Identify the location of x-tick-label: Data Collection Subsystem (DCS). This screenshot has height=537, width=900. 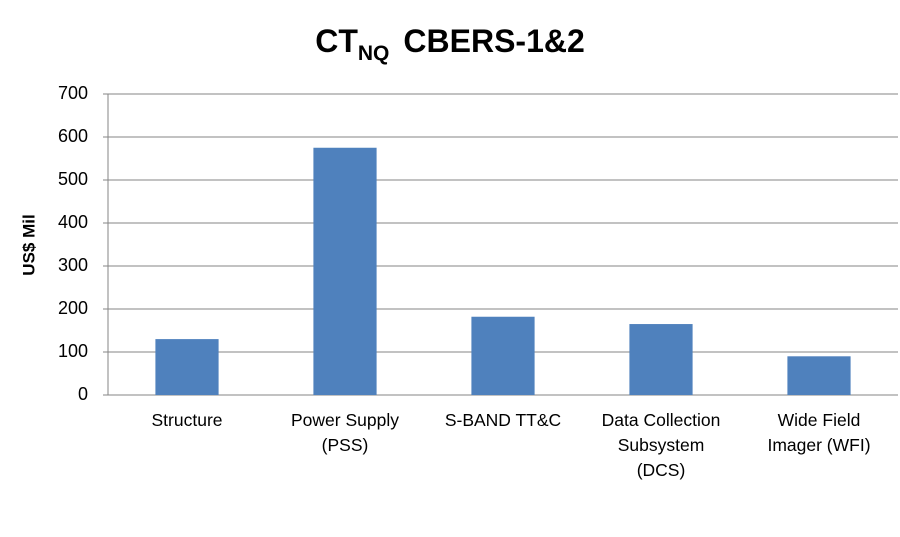
(661, 445).